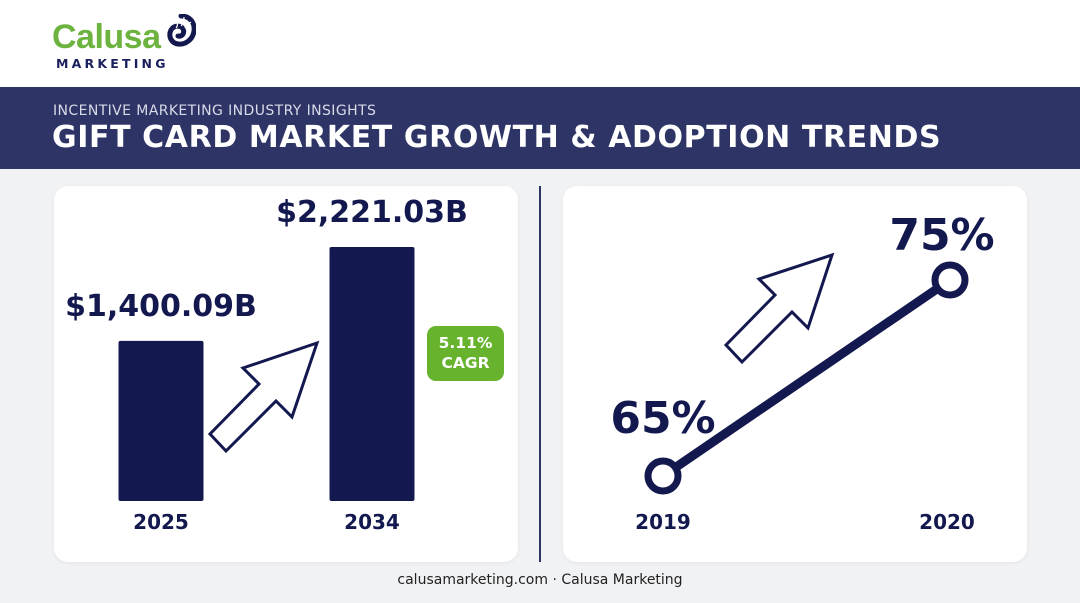 This screenshot has height=603, width=1080. I want to click on x-tick-label: 2025, so click(161, 522).